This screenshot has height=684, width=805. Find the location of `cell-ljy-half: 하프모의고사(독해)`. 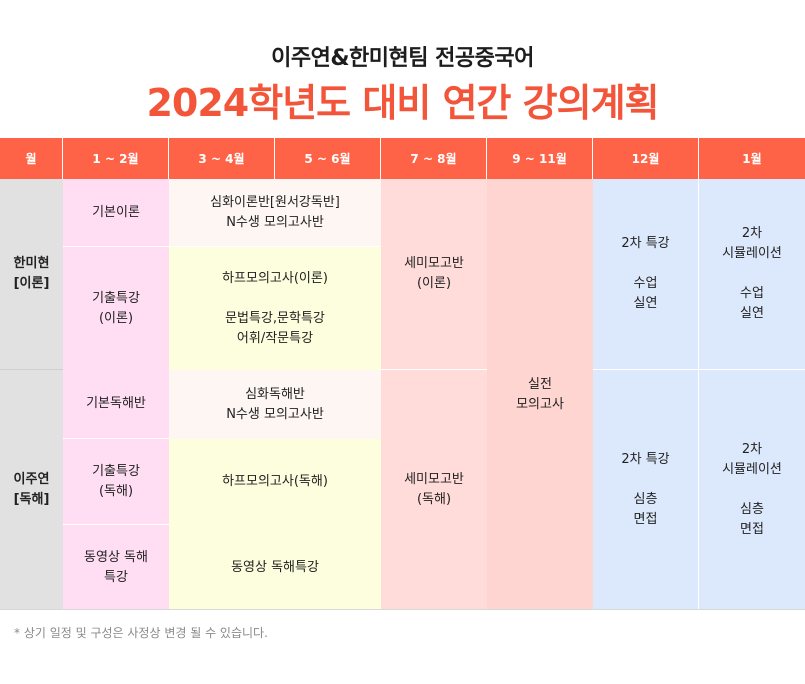

cell-ljy-half: 하프모의고사(독해) is located at coordinates (275, 482).